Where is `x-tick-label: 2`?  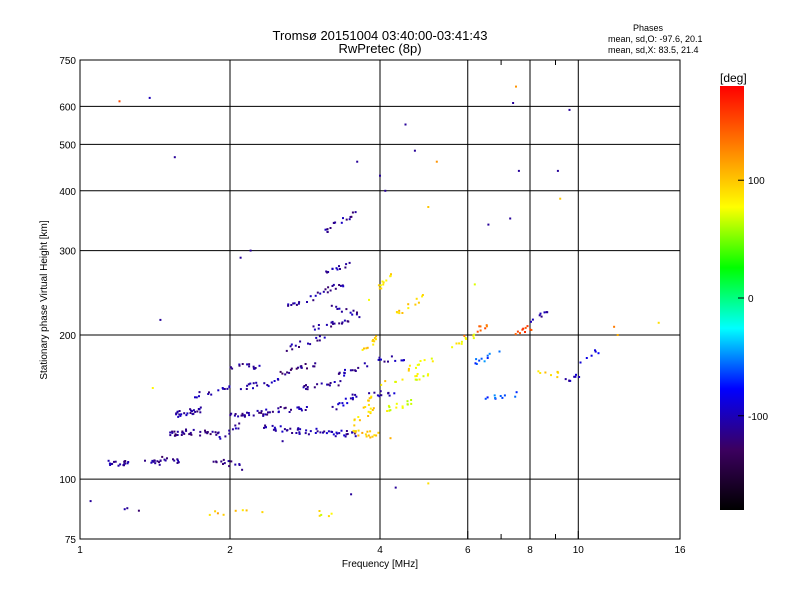
x-tick-label: 2 is located at coordinates (230, 550).